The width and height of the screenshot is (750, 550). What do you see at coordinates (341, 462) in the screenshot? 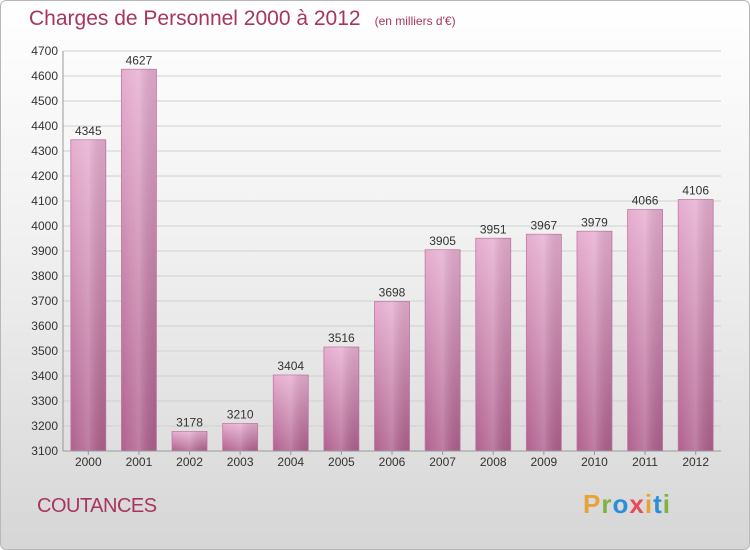
I see `x-tick-label: 2005` at bounding box center [341, 462].